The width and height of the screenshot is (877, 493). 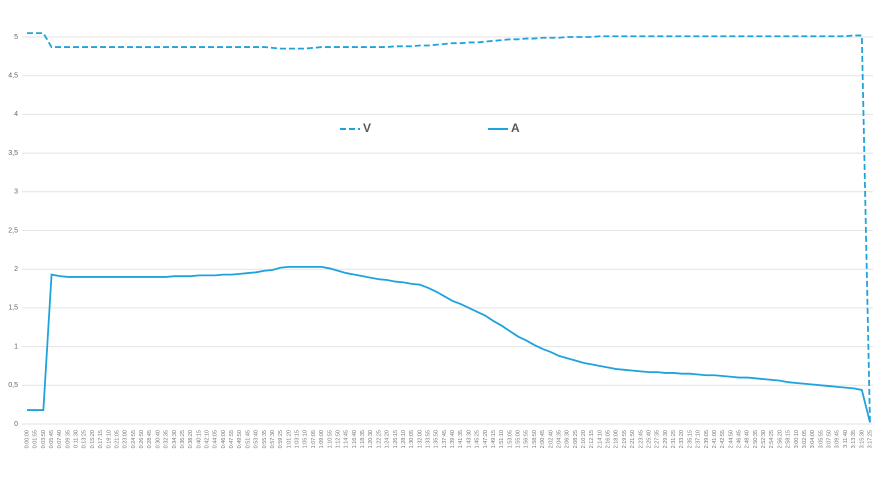 What do you see at coordinates (805, 439) in the screenshot?
I see `x-tick-label: 3:02:05` at bounding box center [805, 439].